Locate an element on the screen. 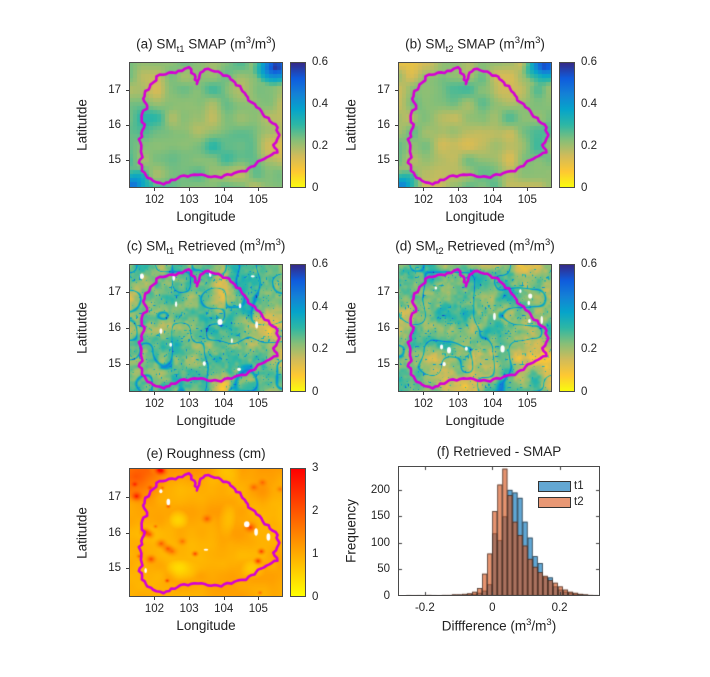 The image size is (710, 677). y-axis-label: Frequency is located at coordinates (351, 531).